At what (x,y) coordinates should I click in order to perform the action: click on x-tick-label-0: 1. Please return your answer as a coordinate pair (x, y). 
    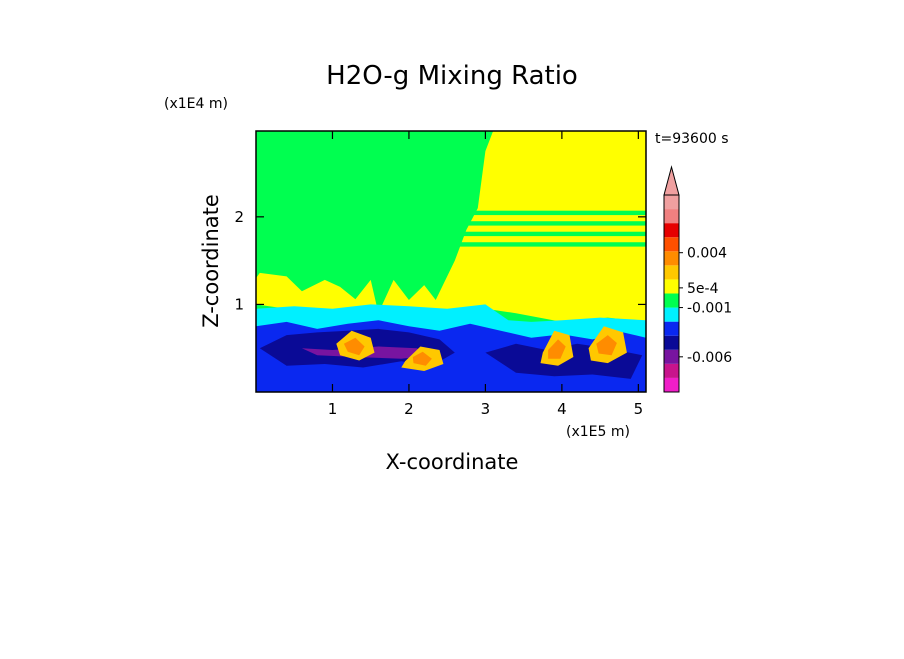
    Looking at the image, I should click on (333, 409).